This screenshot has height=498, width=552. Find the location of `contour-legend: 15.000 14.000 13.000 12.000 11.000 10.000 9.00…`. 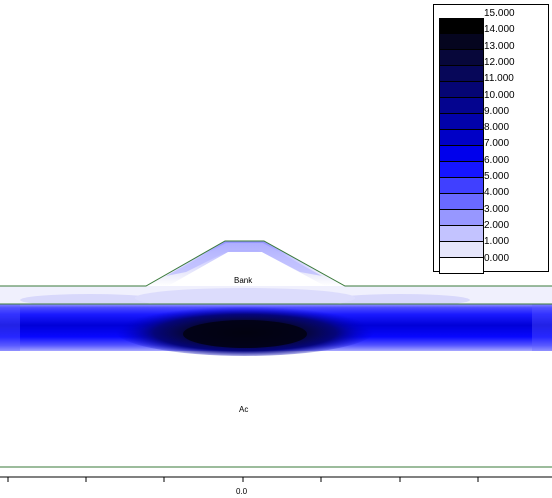

contour-legend: 15.000 14.000 13.000 12.000 11.000 10.000 9.00… is located at coordinates (491, 139).